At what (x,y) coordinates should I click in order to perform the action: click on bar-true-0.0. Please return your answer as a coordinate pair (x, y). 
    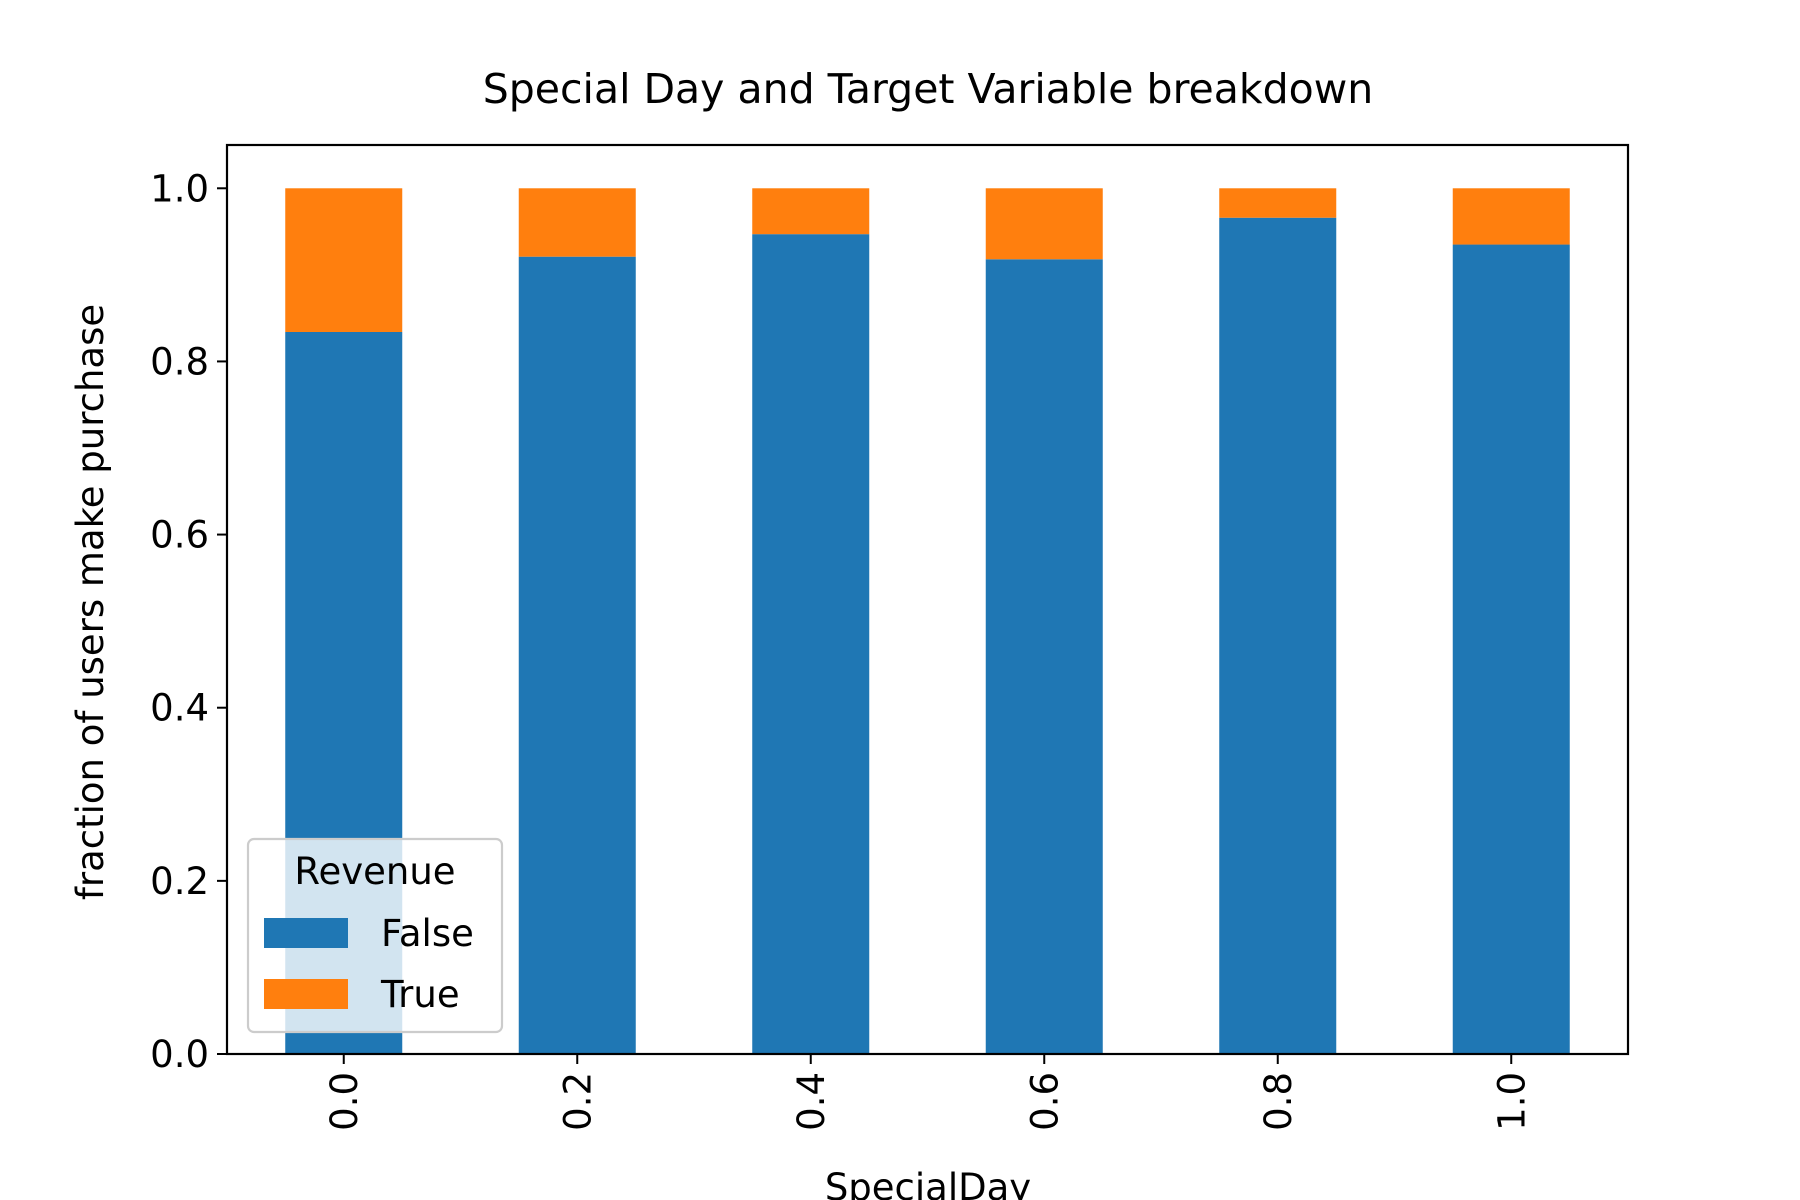
    Looking at the image, I should click on (344, 260).